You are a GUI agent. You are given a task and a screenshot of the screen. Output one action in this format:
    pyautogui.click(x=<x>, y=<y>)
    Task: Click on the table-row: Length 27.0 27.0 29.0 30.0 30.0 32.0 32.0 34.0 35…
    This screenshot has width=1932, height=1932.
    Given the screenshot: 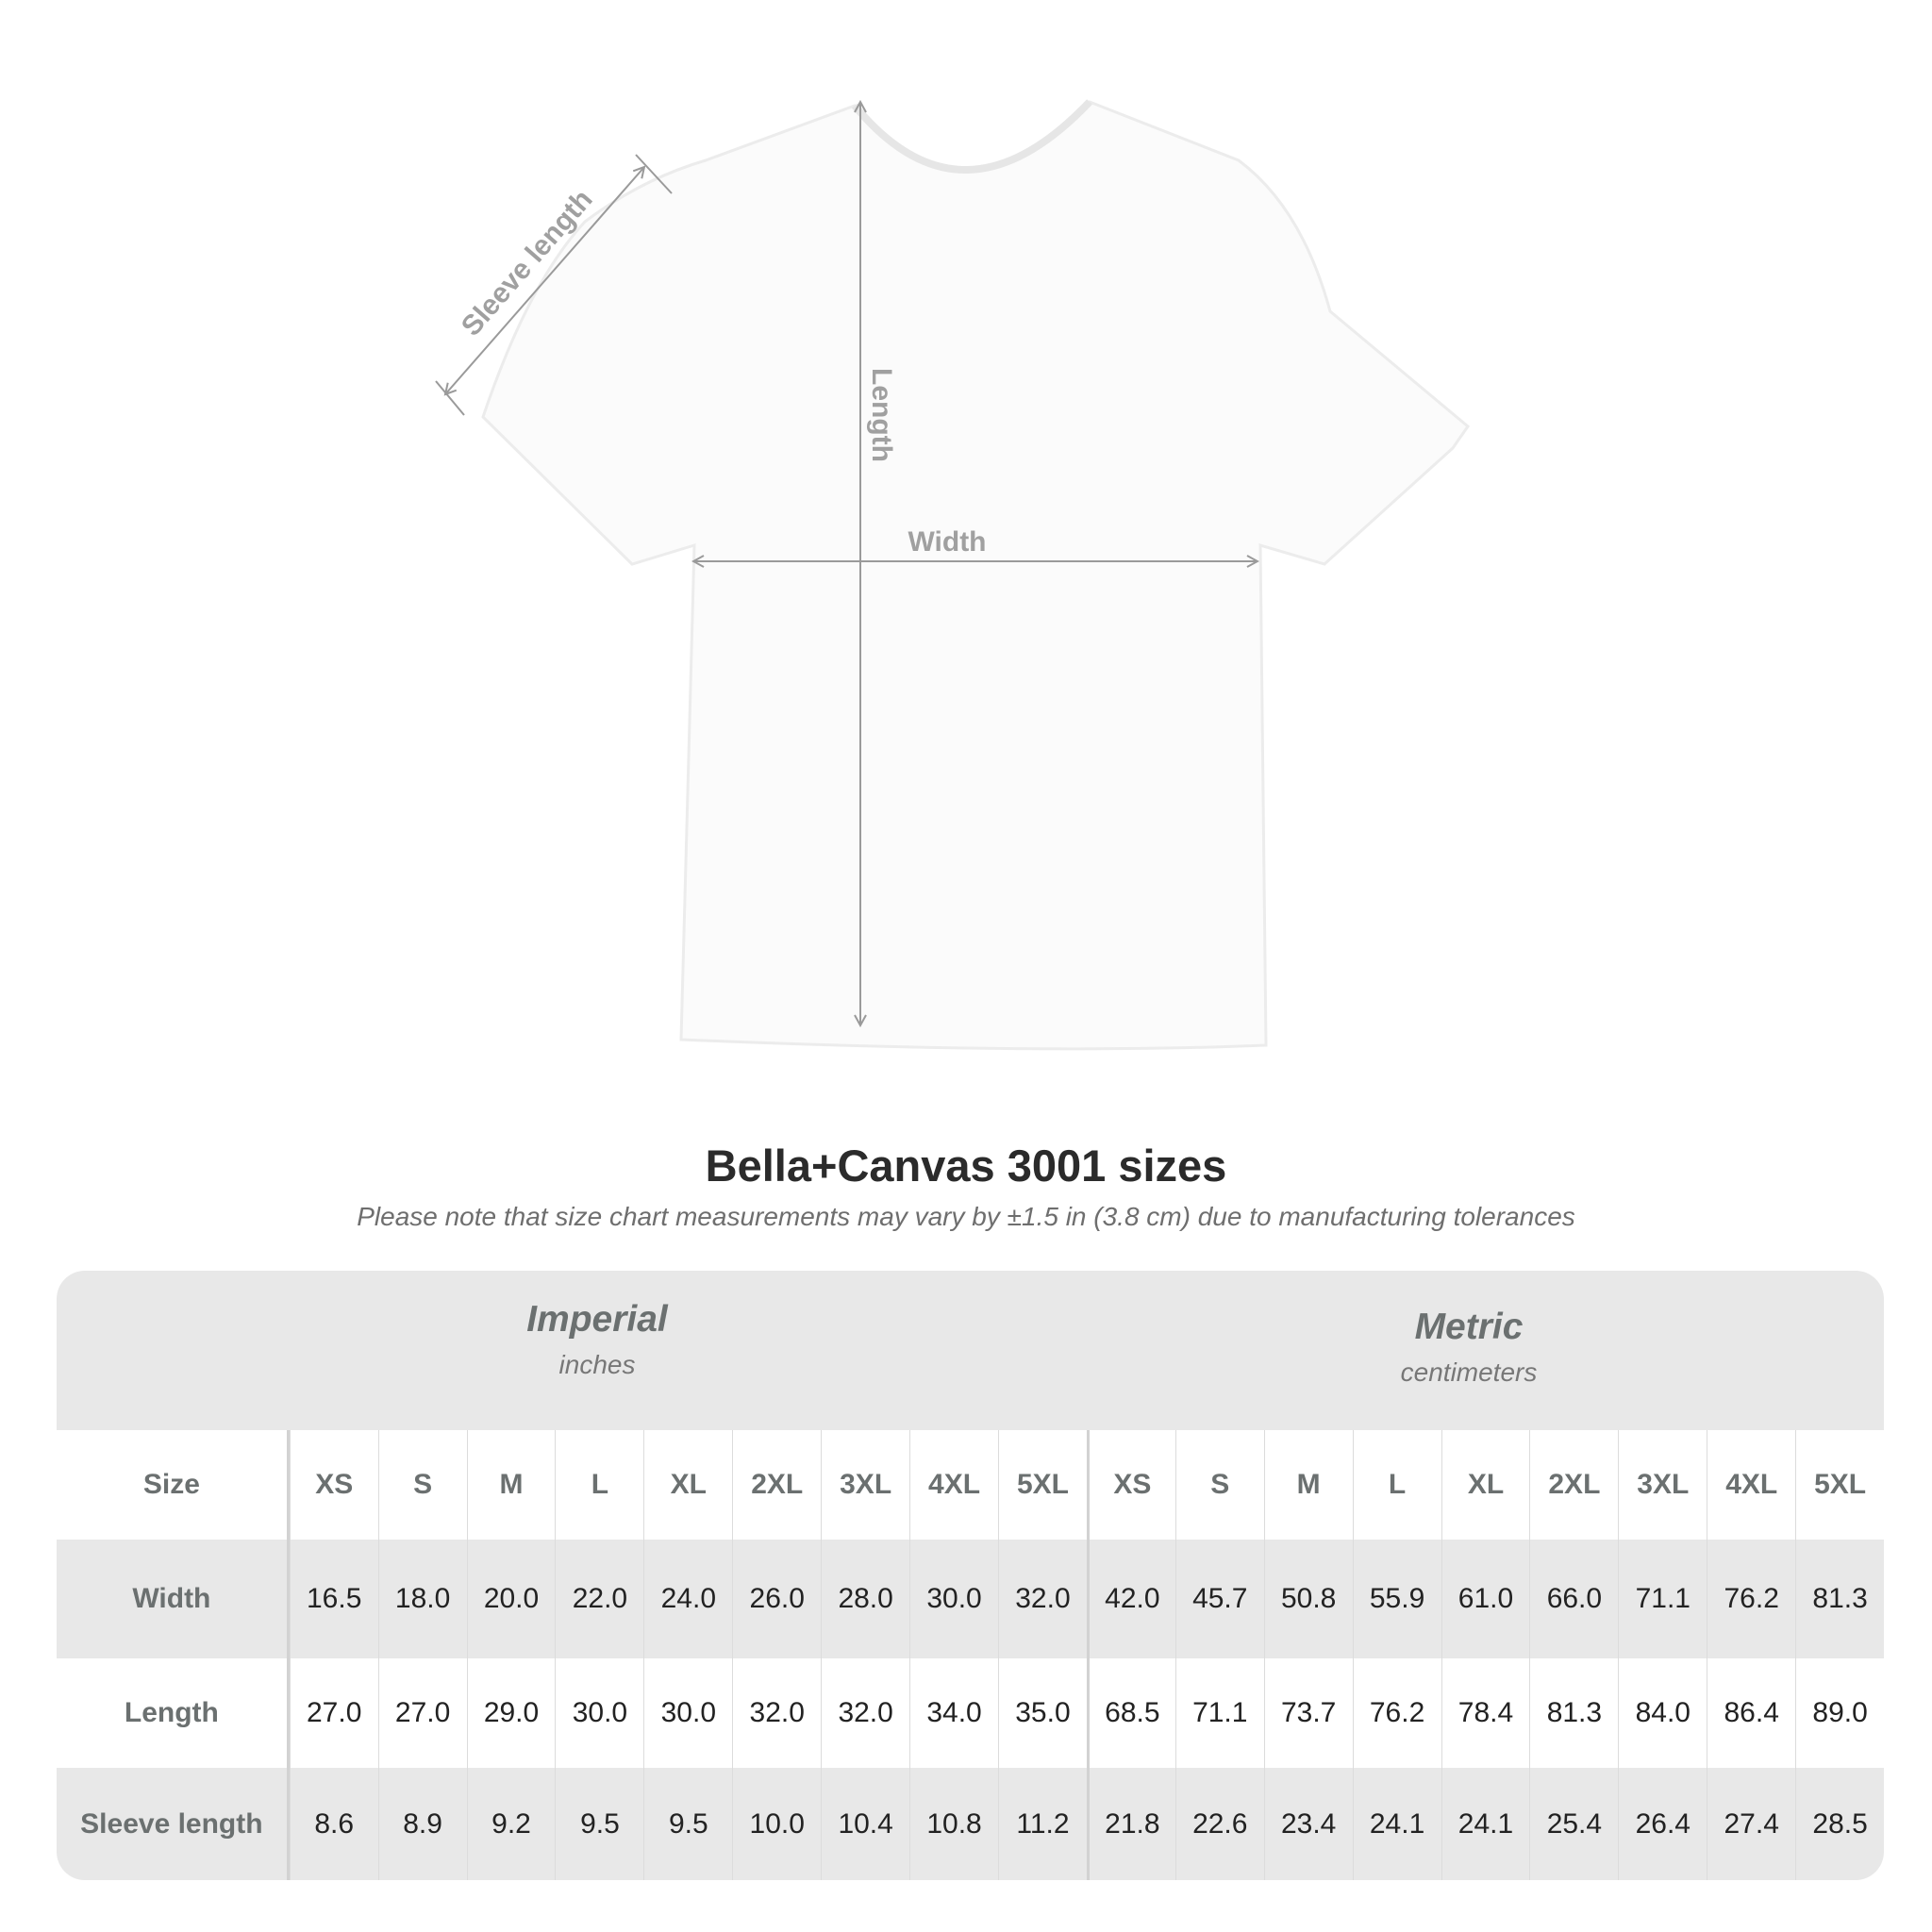 What is the action you would take?
    pyautogui.click(x=971, y=1713)
    